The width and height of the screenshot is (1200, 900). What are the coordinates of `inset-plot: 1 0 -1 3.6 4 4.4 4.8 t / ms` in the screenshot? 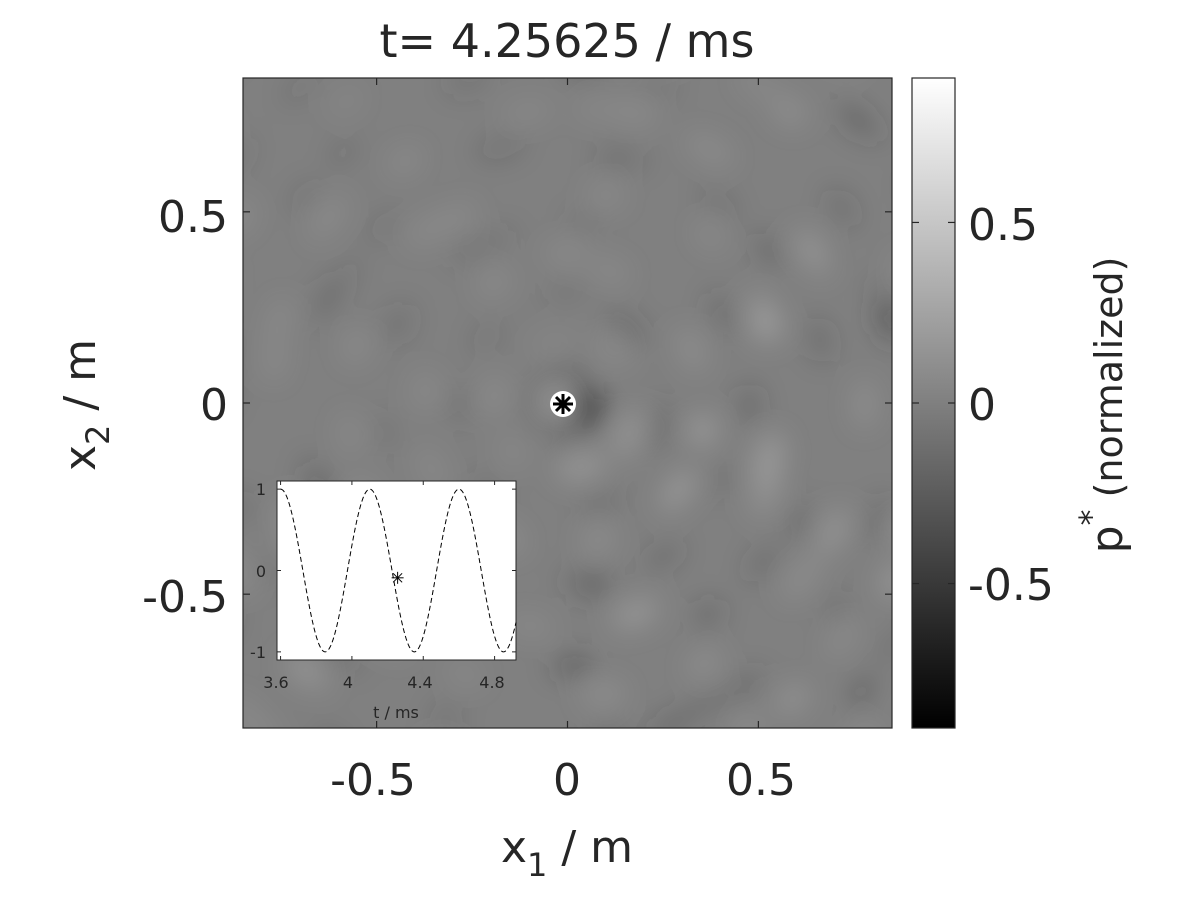 It's located at (383, 601).